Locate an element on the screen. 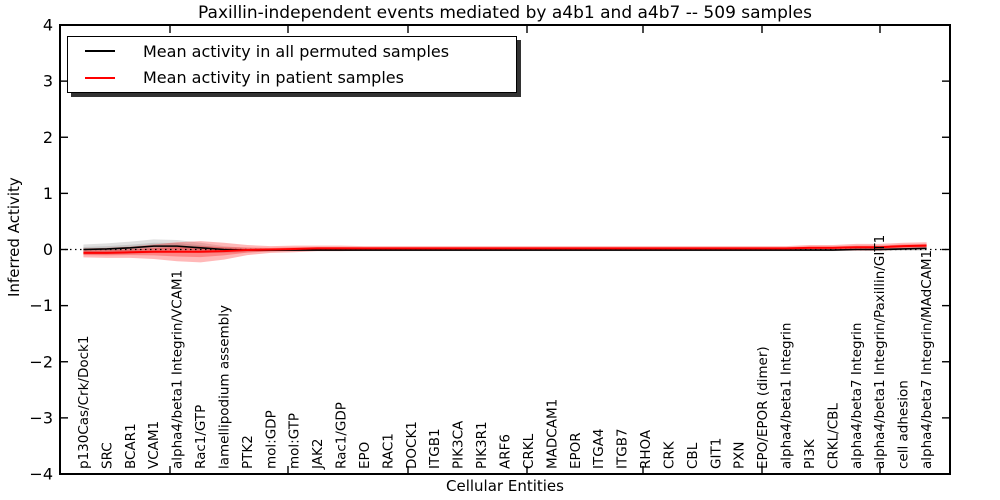 The image size is (1000, 500). x-category-label: PIK3CA is located at coordinates (459, 444).